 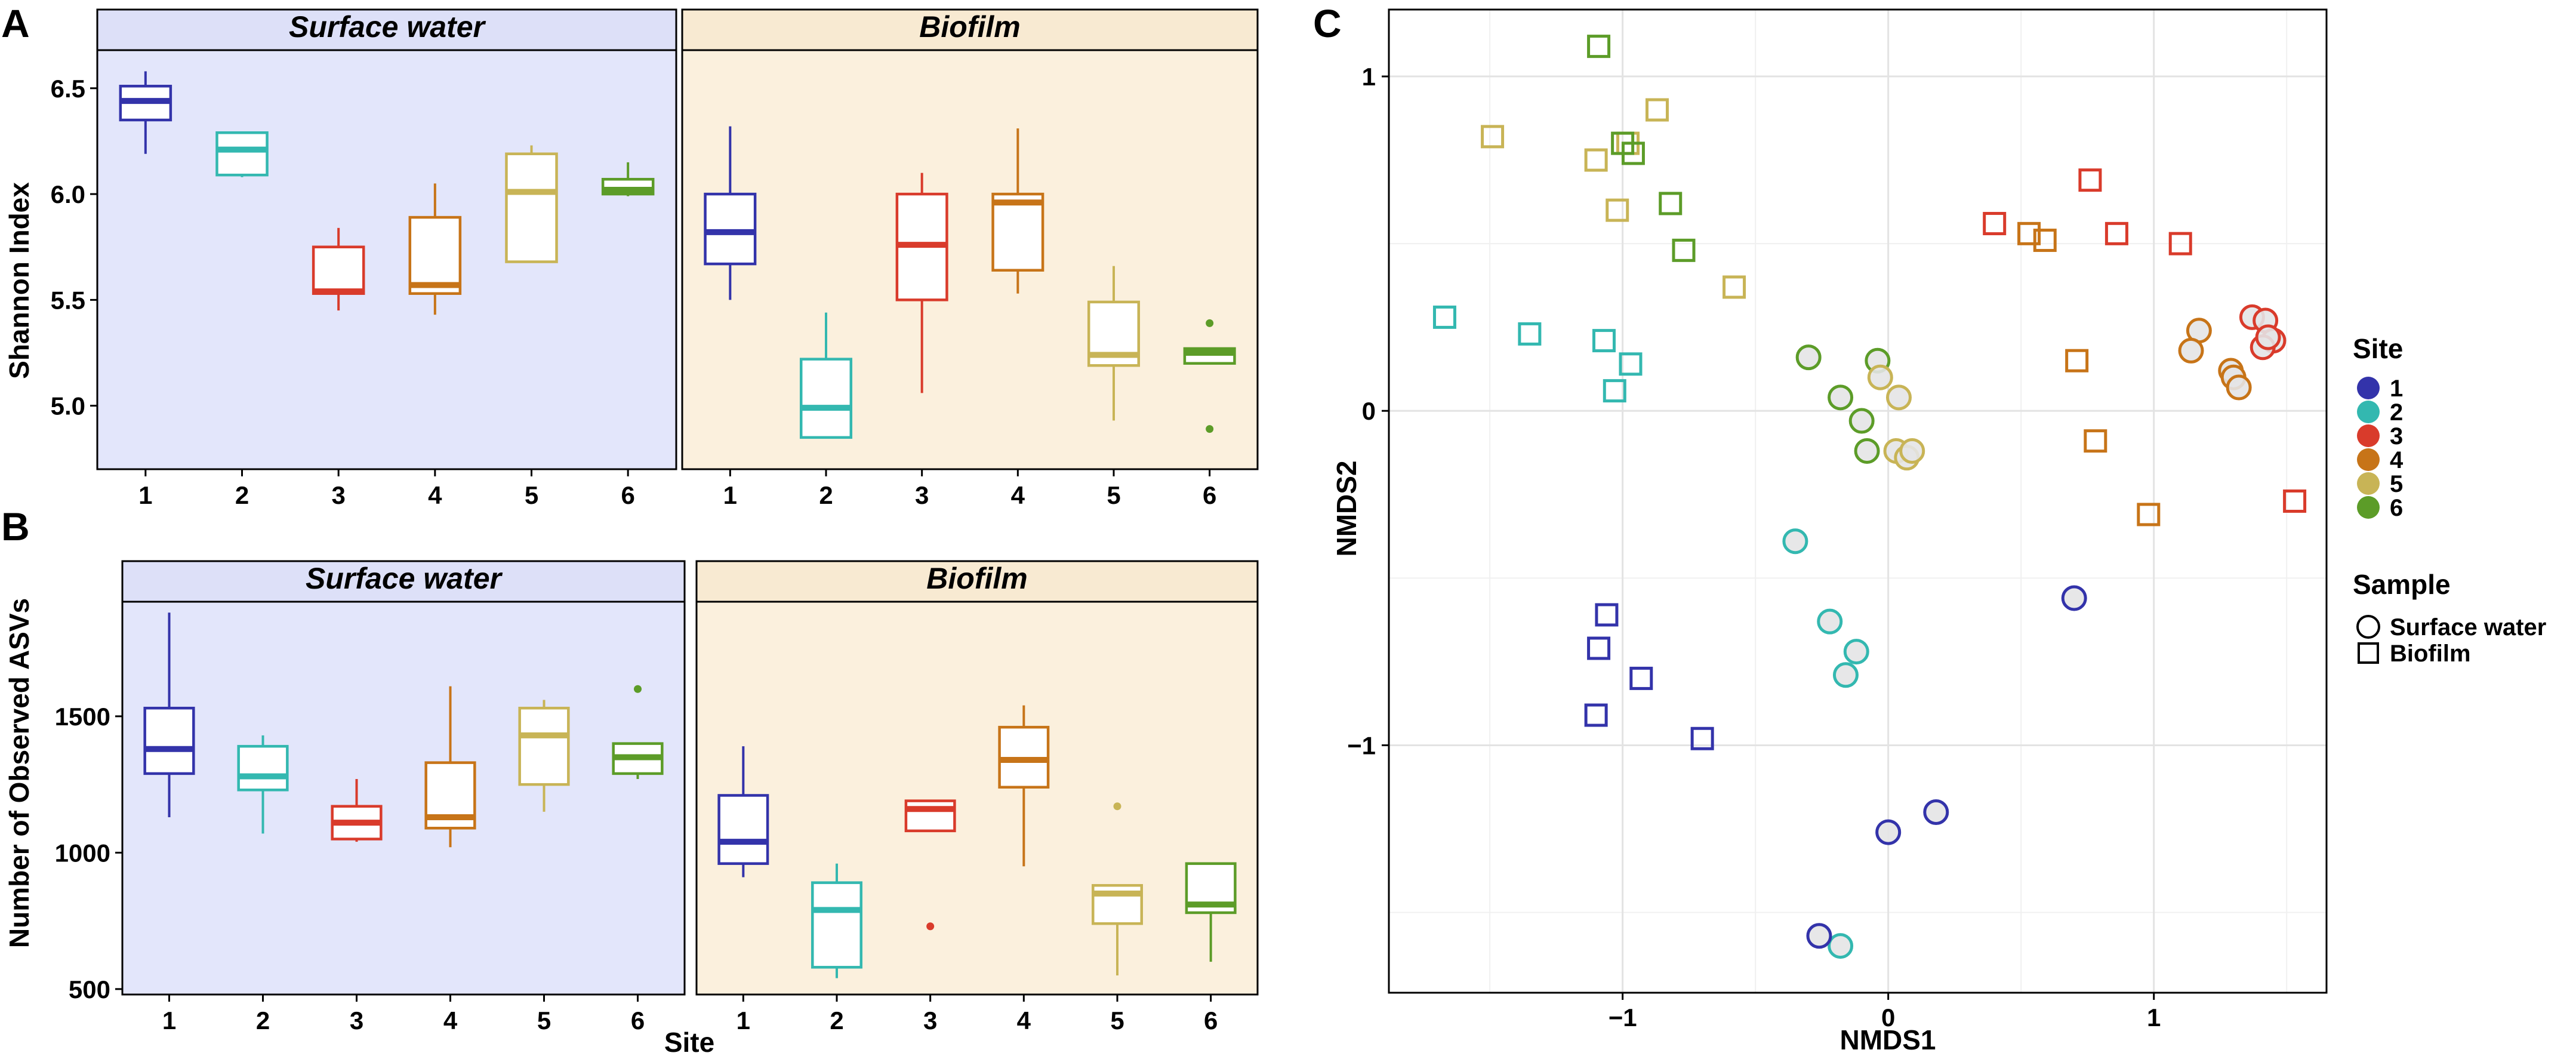 I want to click on legend-site-label-4: 4, so click(x=2397, y=460).